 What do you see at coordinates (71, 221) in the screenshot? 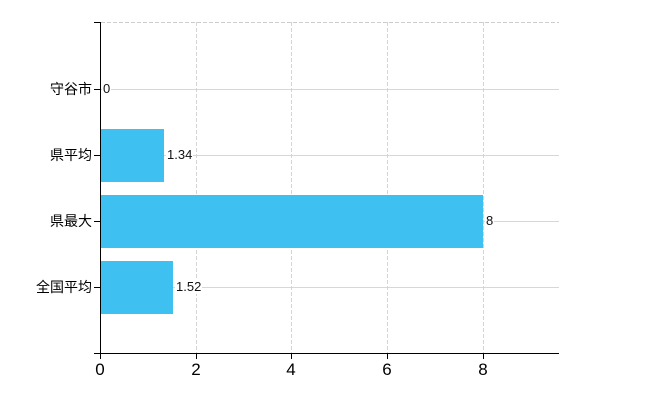
I see `category-label: 県最大` at bounding box center [71, 221].